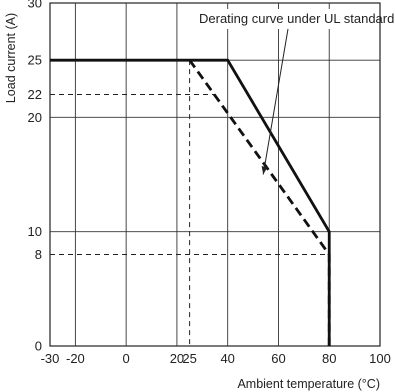 This screenshot has width=395, height=392. What do you see at coordinates (38, 254) in the screenshot?
I see `y-tick-label: 8` at bounding box center [38, 254].